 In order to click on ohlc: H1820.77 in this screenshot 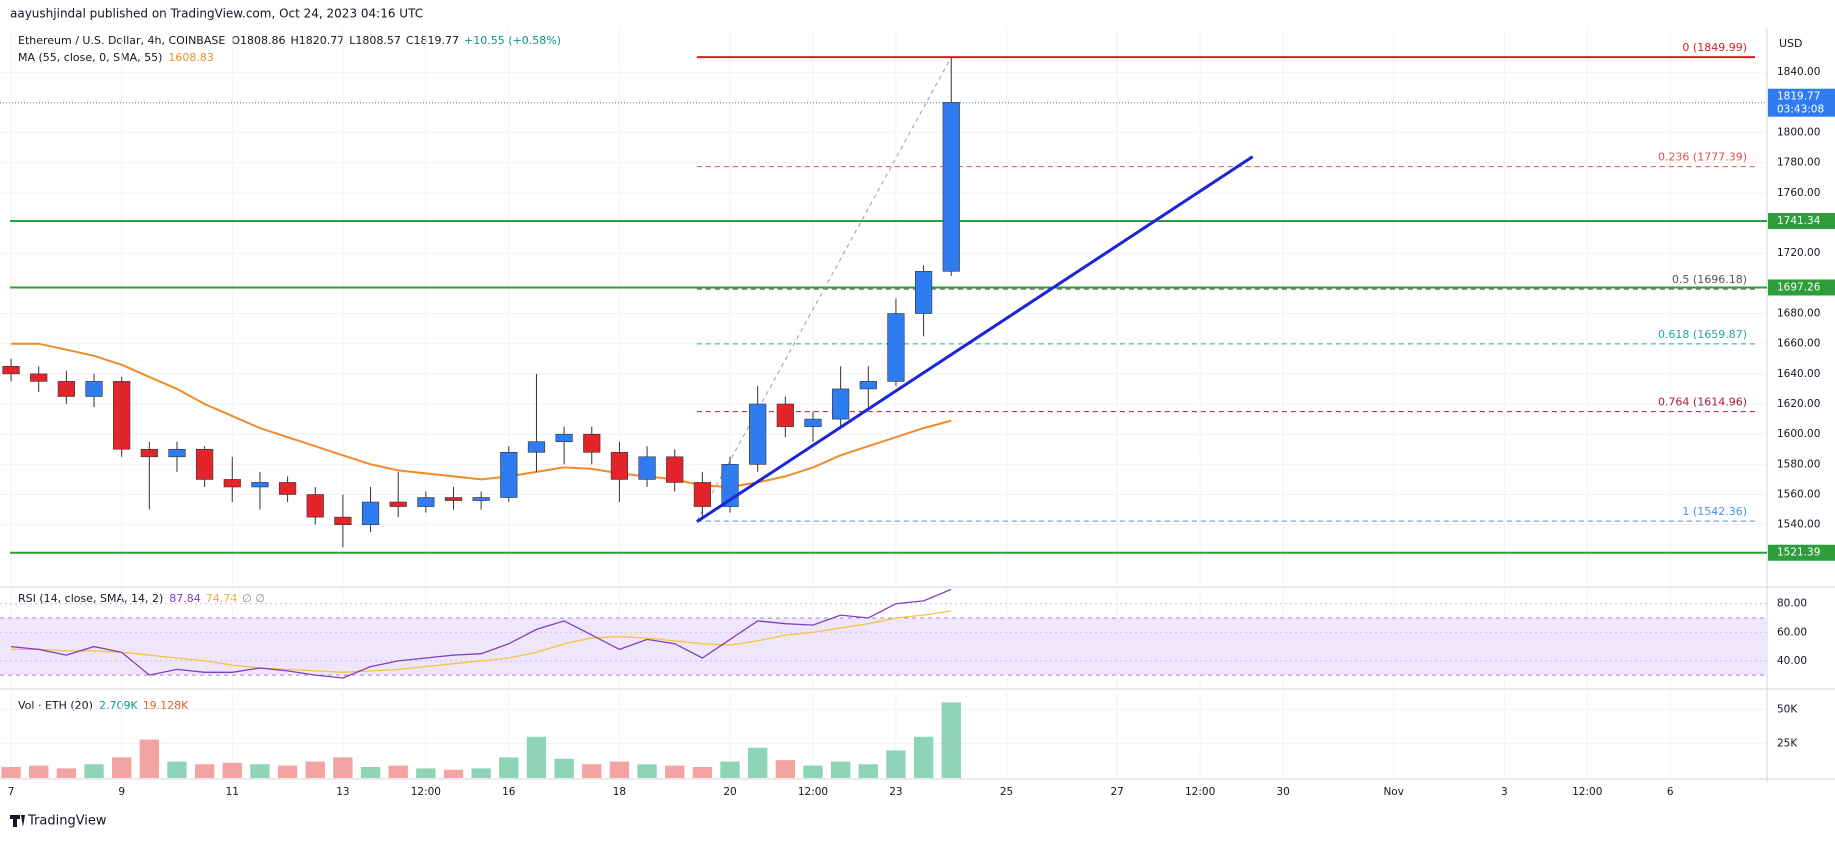, I will do `click(317, 40)`.